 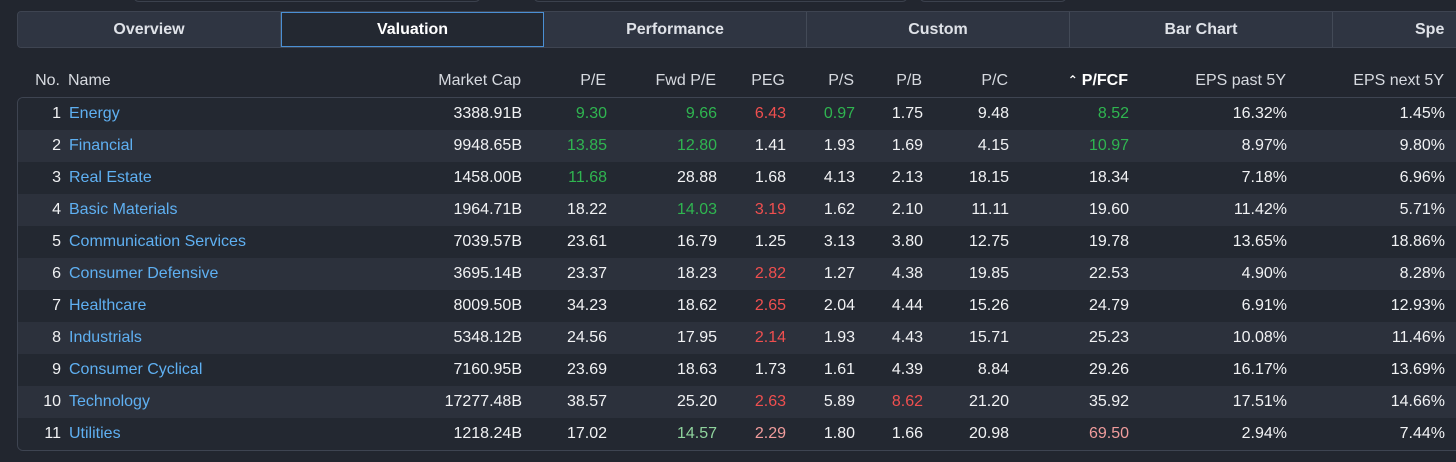 What do you see at coordinates (89, 80) in the screenshot?
I see `column-header-name: Name` at bounding box center [89, 80].